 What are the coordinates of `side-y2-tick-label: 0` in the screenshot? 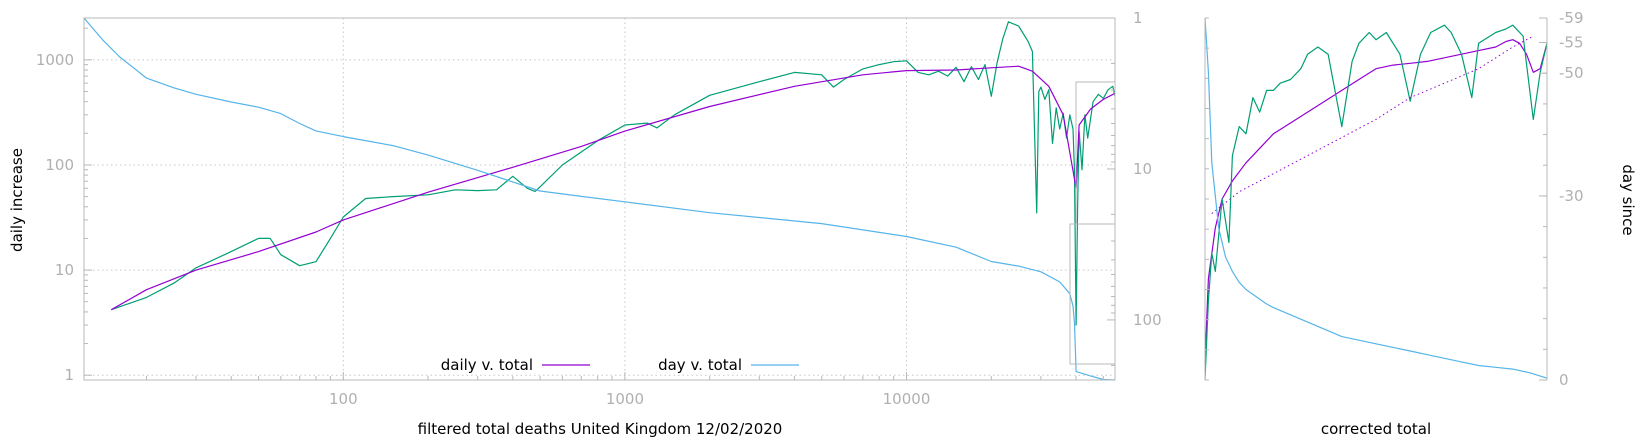 It's located at (1564, 380).